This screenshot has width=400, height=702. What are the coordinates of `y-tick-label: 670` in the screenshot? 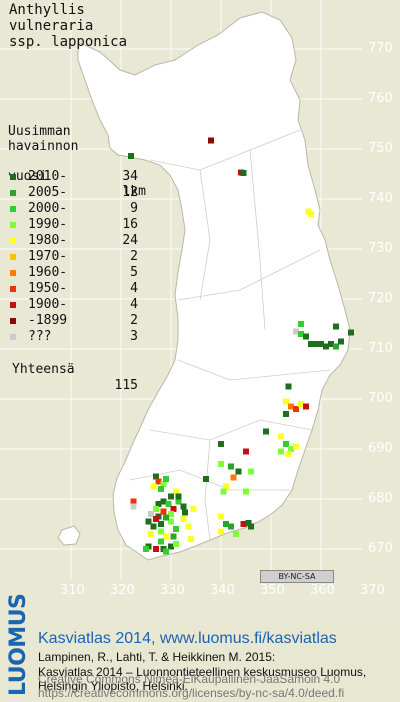 It's located at (380, 548).